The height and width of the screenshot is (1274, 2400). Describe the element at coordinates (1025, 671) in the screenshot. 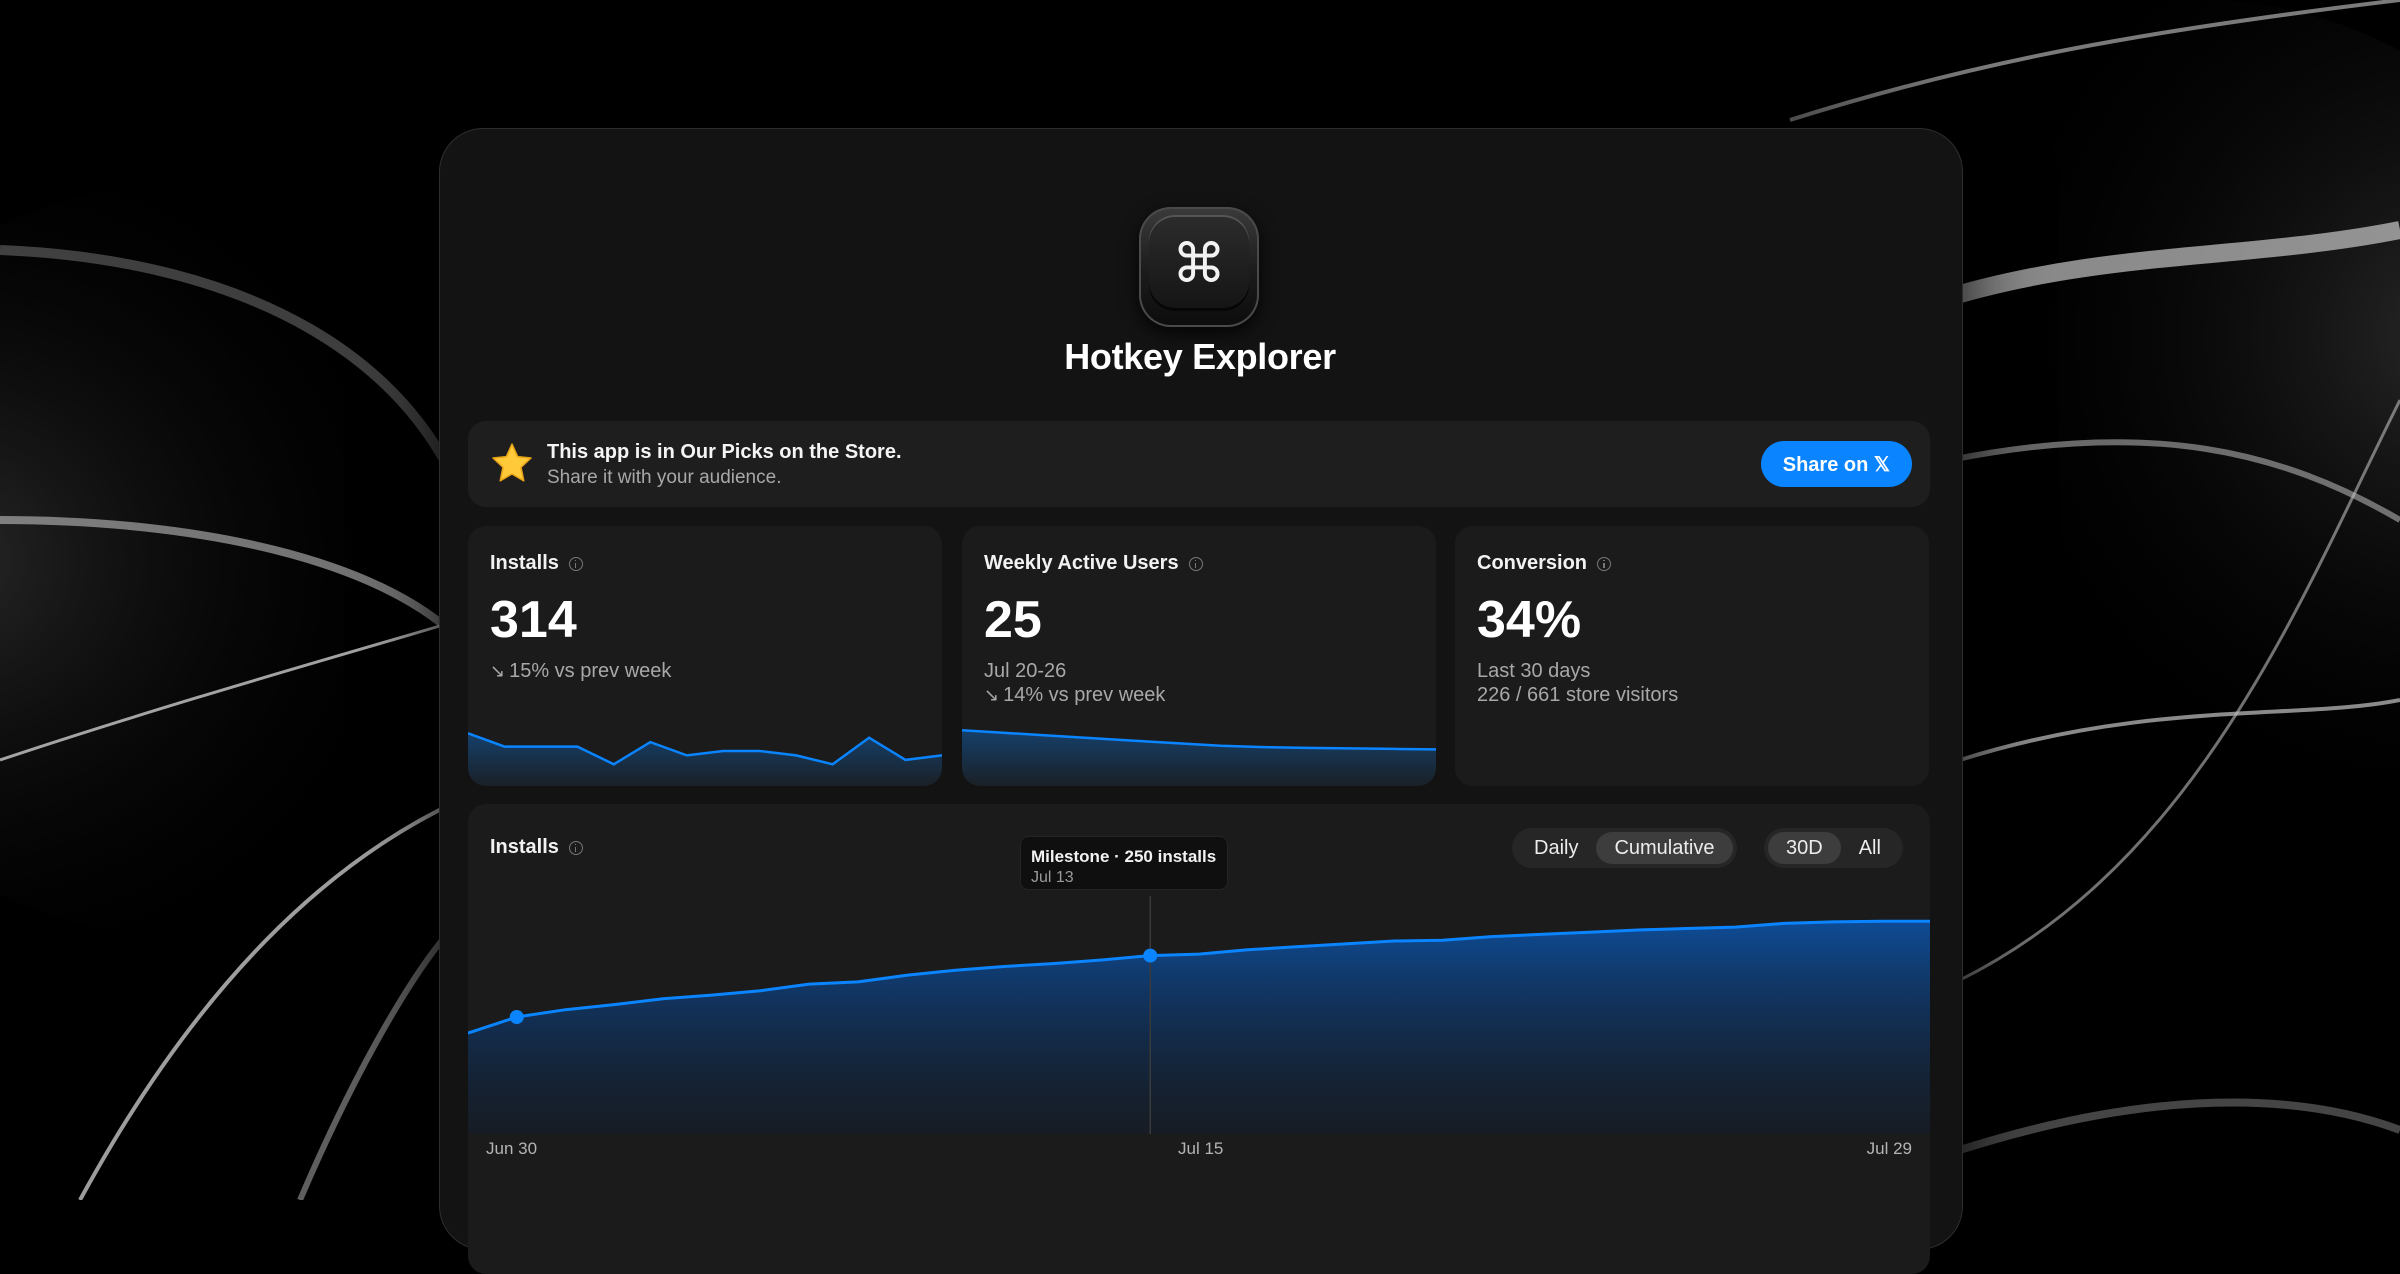

I see `wau-date-range: Jul 20-26` at that location.